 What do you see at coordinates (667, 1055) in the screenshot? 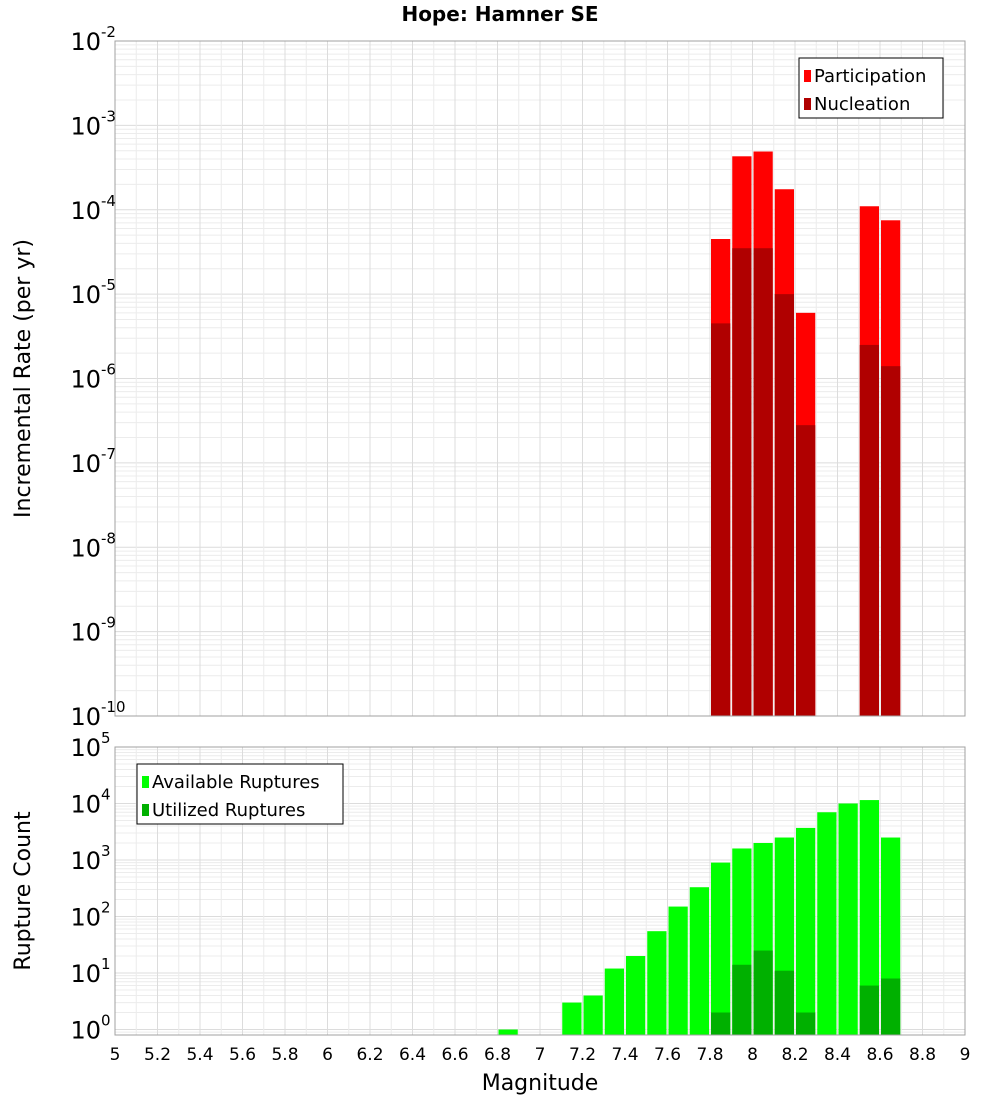
I see `x-tick-label: 7.6` at bounding box center [667, 1055].